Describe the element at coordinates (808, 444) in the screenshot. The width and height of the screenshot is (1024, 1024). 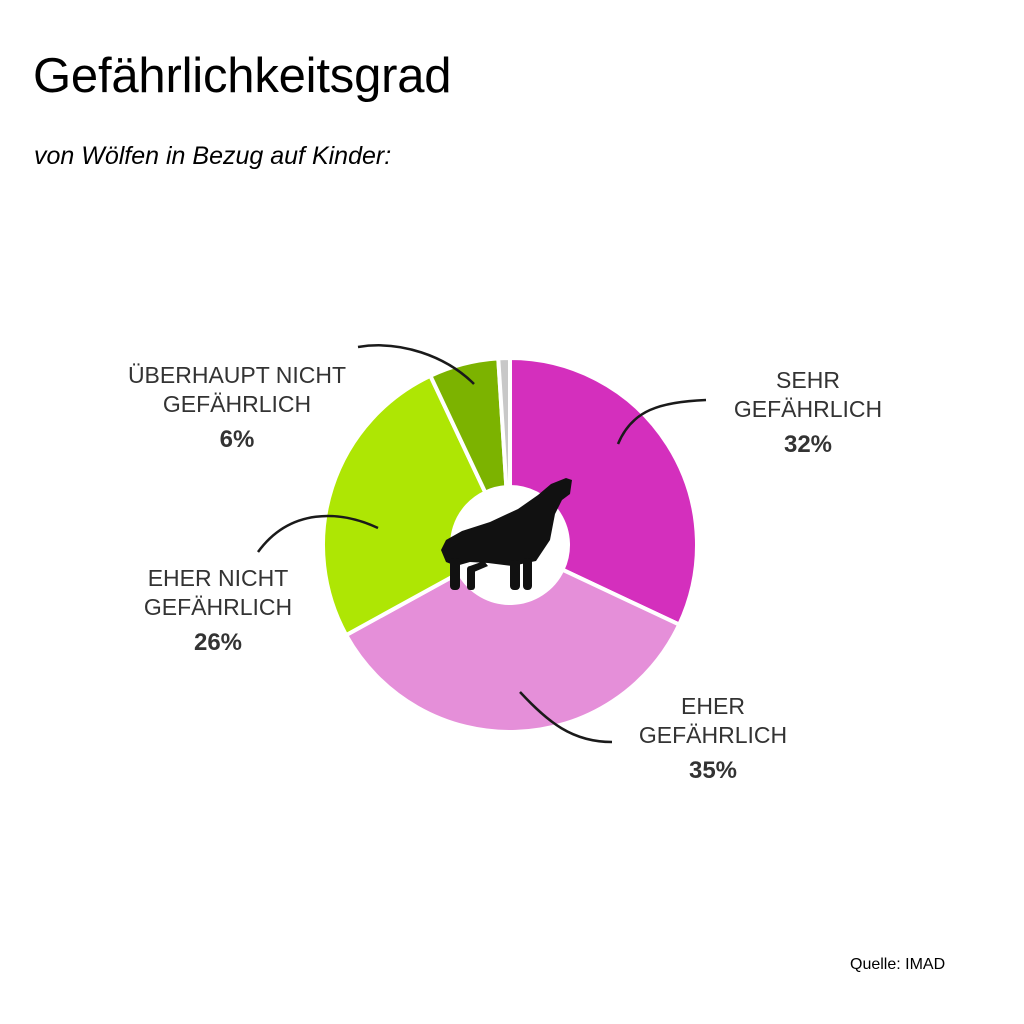
I see `slice-value-sehr-gefährlich: 32%` at that location.